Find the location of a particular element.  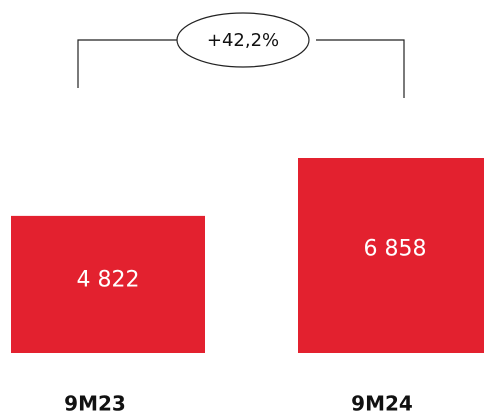

bar-9m23 is located at coordinates (108, 284).